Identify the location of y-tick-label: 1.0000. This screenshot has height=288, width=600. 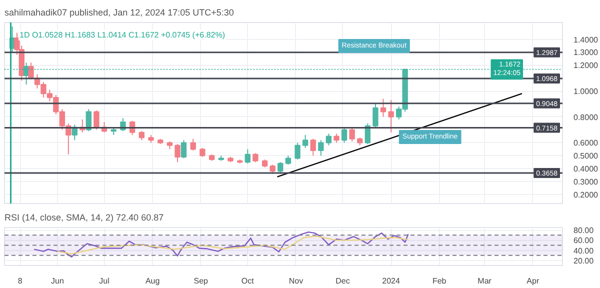
(586, 91).